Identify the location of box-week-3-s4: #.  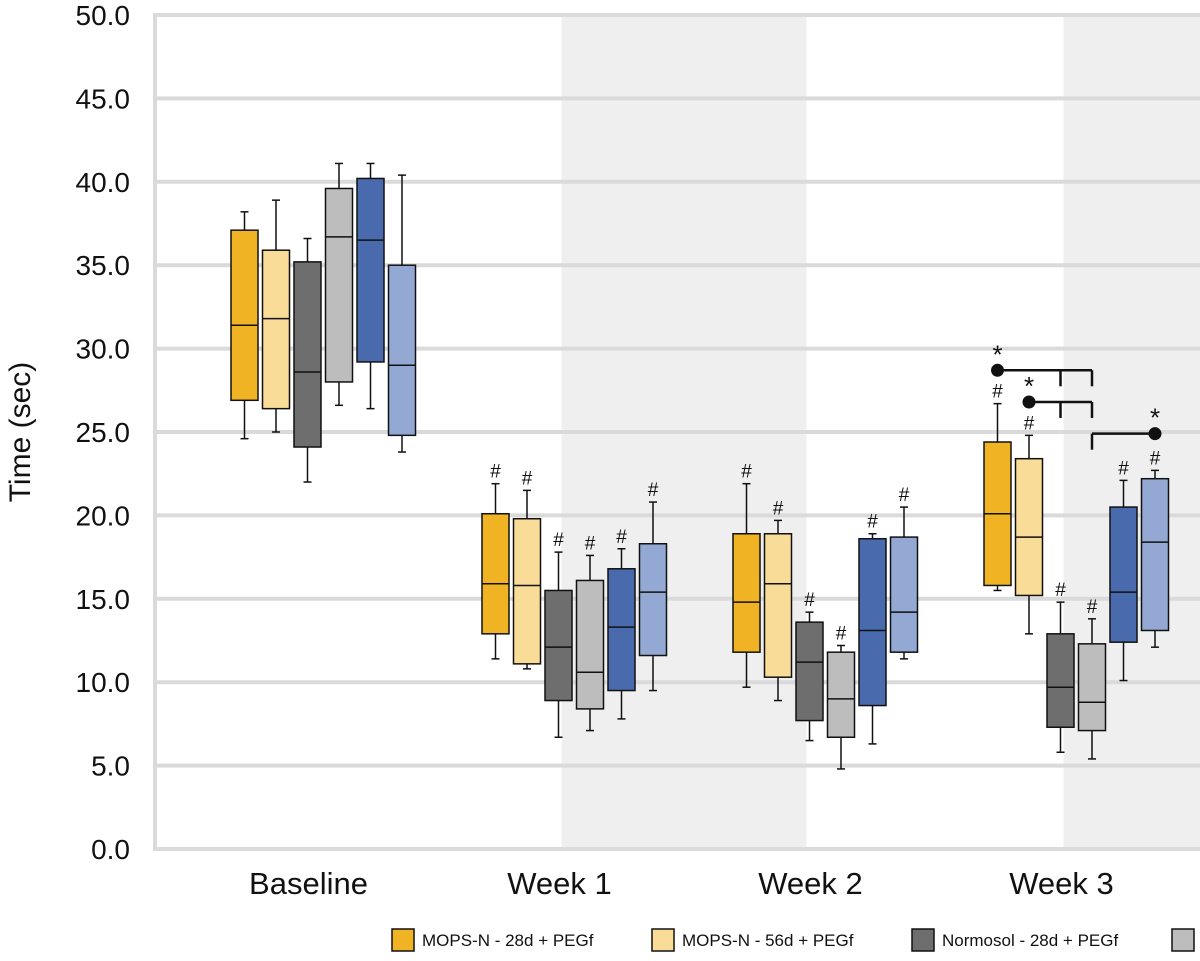
(1092, 678).